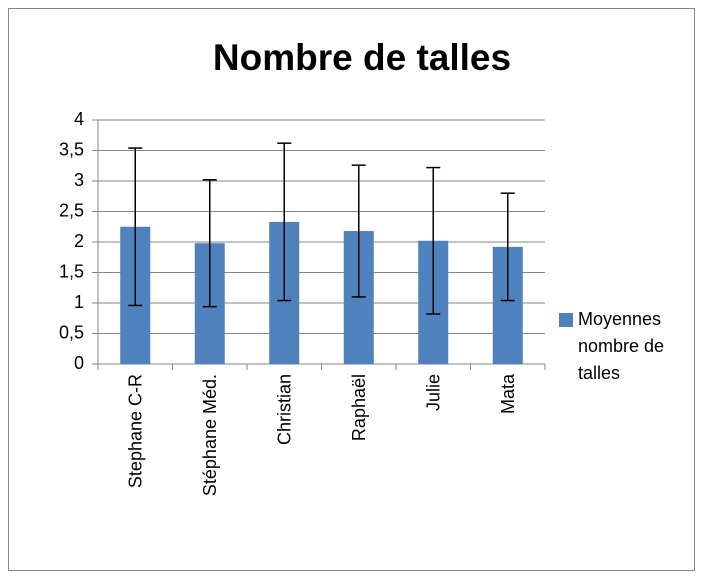  I want to click on y-tick-label: 1, so click(79, 302).